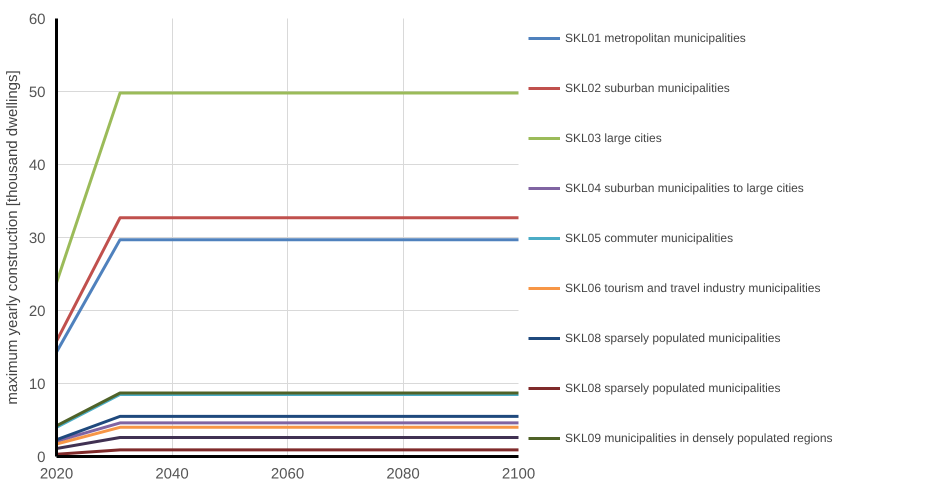  What do you see at coordinates (403, 474) in the screenshot?
I see `x-tick-label: 2080` at bounding box center [403, 474].